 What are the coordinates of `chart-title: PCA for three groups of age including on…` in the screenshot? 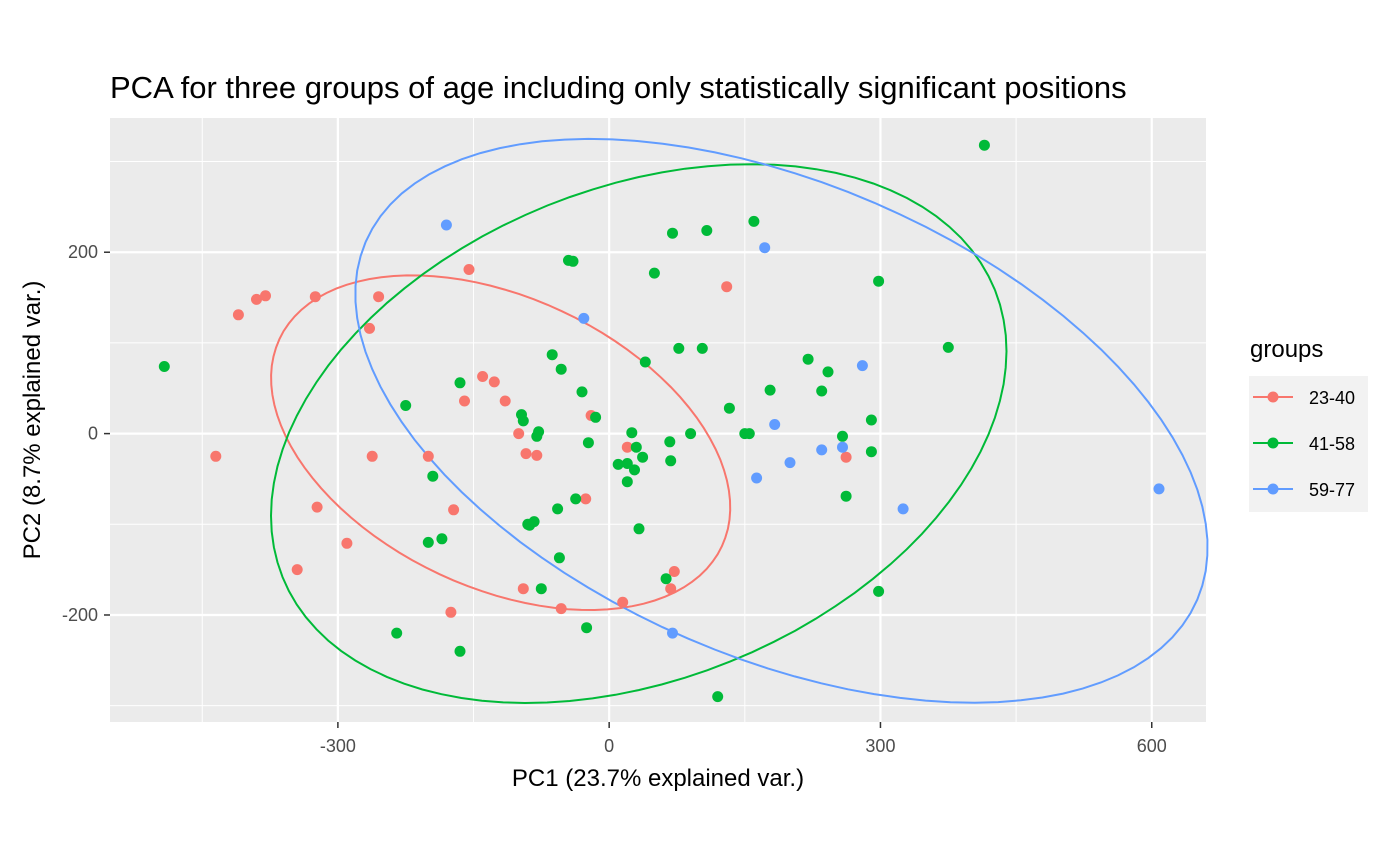 It's located at (618, 87).